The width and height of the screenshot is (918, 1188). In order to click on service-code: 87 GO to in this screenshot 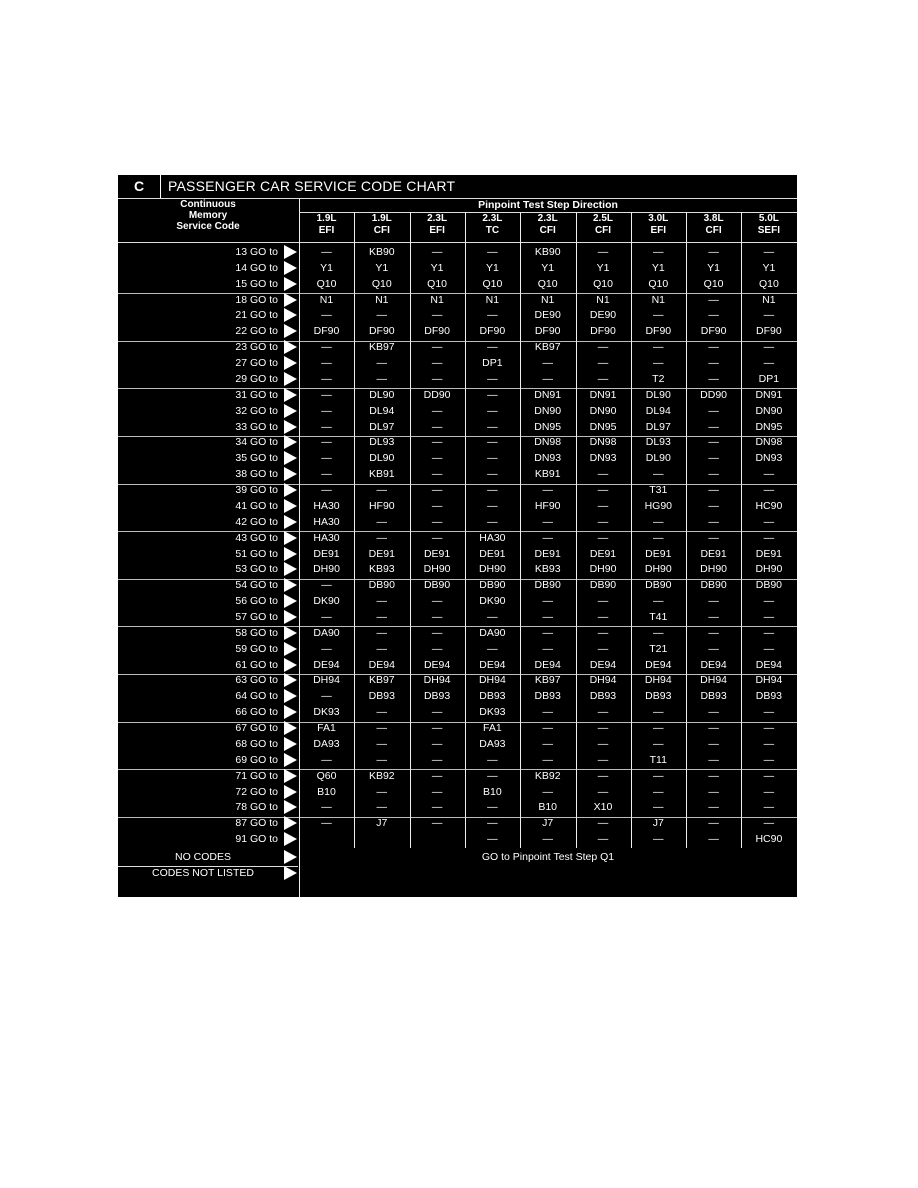, I will do `click(256, 823)`.